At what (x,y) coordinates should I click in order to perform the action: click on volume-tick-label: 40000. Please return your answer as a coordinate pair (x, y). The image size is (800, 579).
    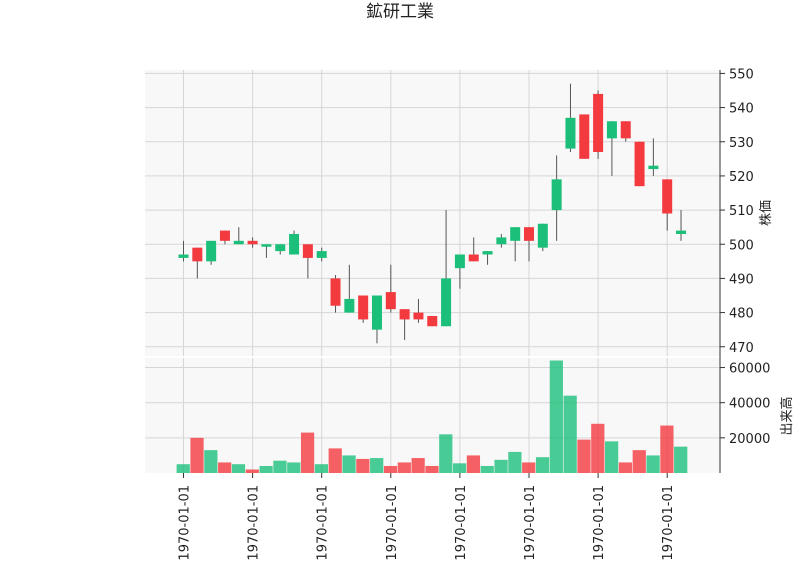
    Looking at the image, I should click on (749, 404).